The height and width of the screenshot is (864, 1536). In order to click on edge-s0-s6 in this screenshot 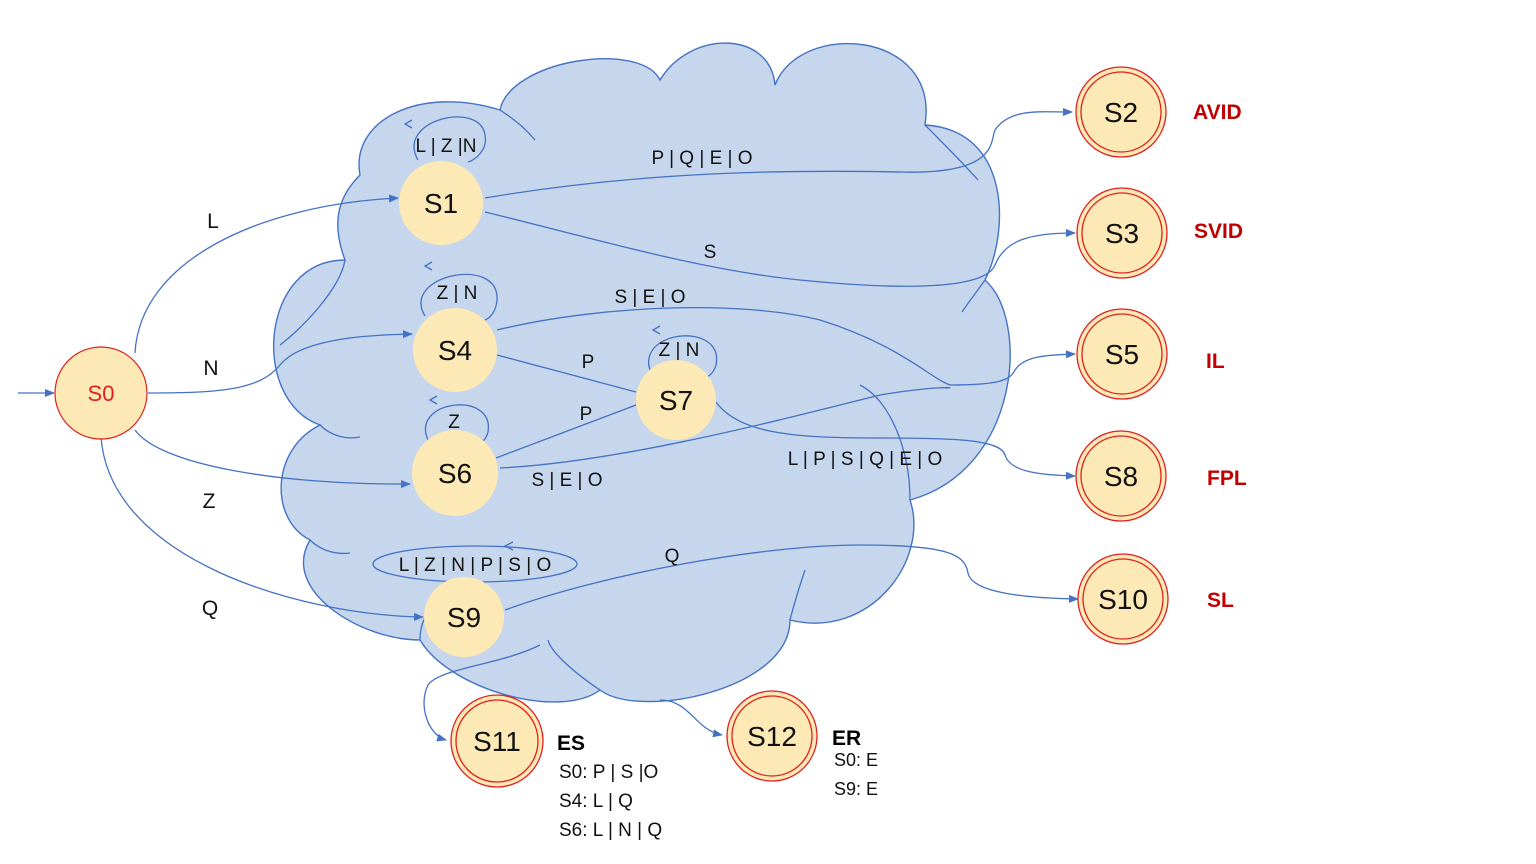, I will do `click(272, 459)`.